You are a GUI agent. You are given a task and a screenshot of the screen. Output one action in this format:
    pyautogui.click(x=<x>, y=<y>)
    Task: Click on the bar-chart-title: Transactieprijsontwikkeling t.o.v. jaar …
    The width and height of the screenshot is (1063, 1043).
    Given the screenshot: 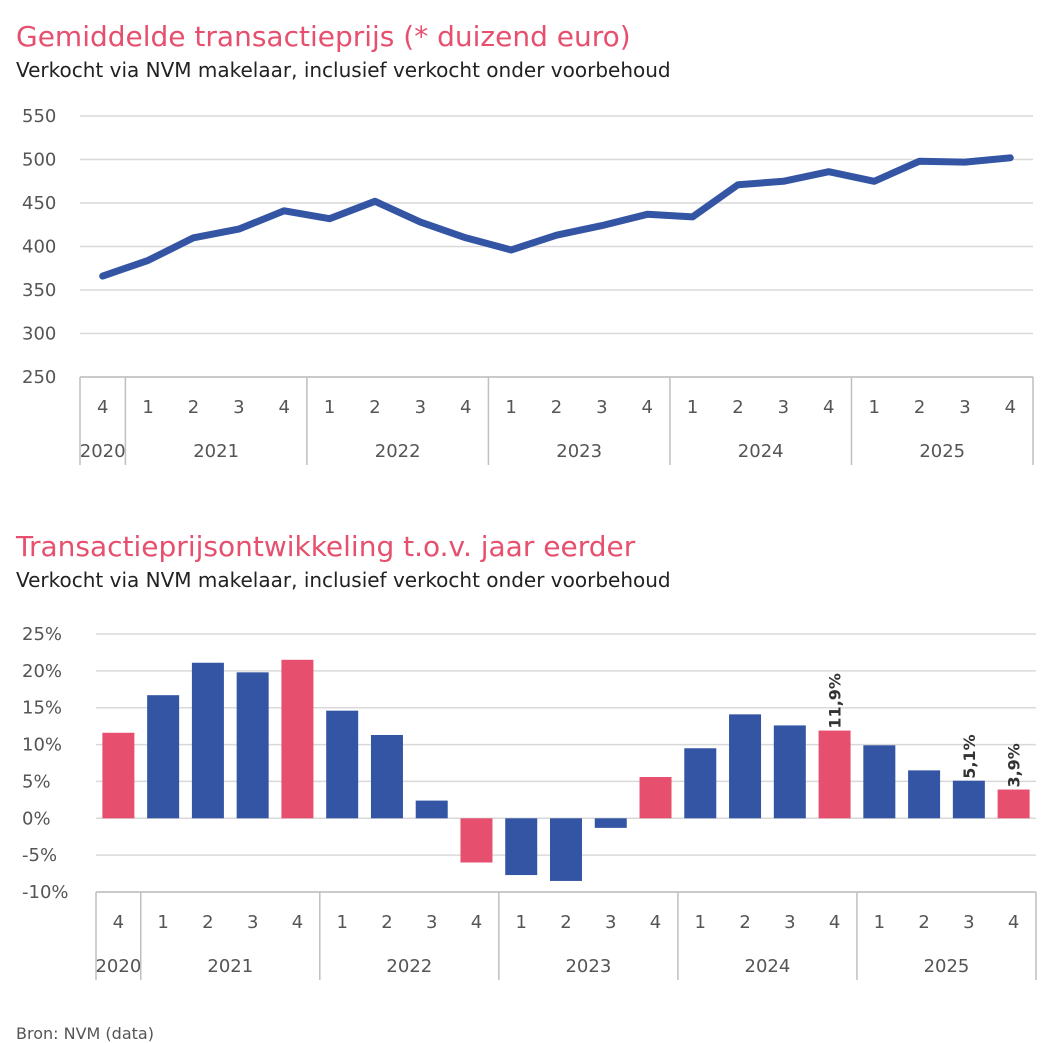 What is the action you would take?
    pyautogui.click(x=326, y=546)
    